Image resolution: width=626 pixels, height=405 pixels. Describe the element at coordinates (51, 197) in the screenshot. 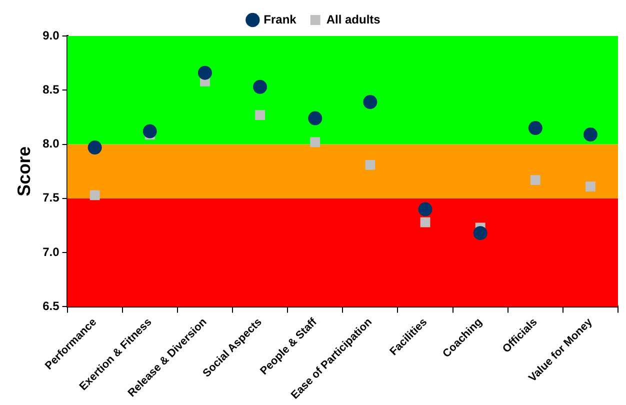

I see `y-tick-label: 7.5` at that location.